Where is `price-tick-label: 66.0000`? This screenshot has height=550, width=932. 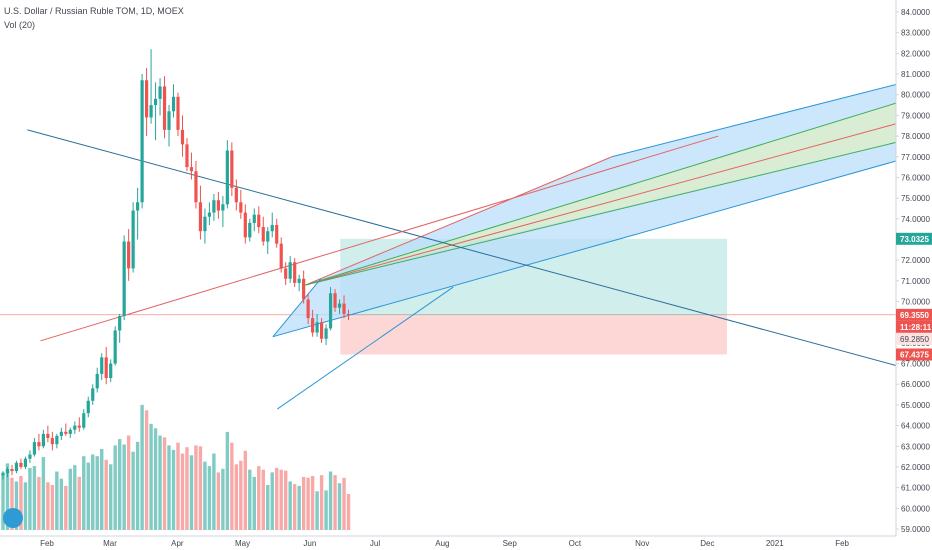 price-tick-label: 66.0000 is located at coordinates (915, 384).